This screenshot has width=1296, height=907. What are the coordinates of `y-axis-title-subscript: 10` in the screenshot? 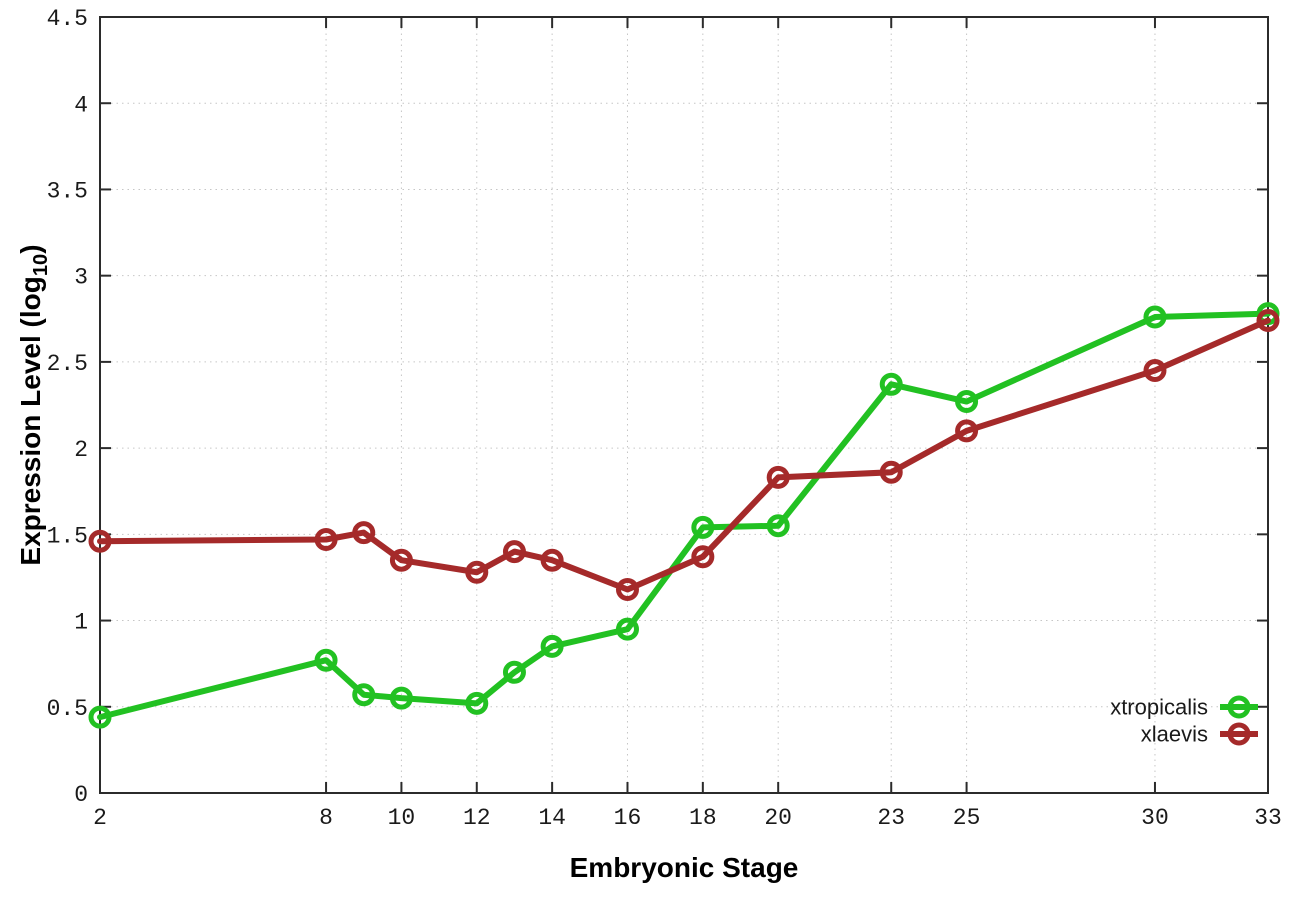 It's located at (40, 265).